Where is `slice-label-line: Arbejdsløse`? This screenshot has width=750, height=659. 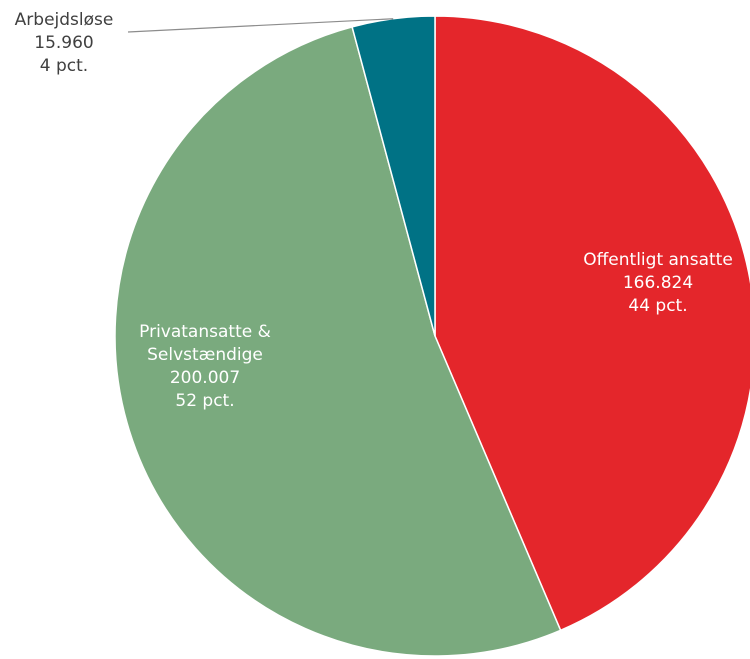 slice-label-line: Arbejdsløse is located at coordinates (64, 20).